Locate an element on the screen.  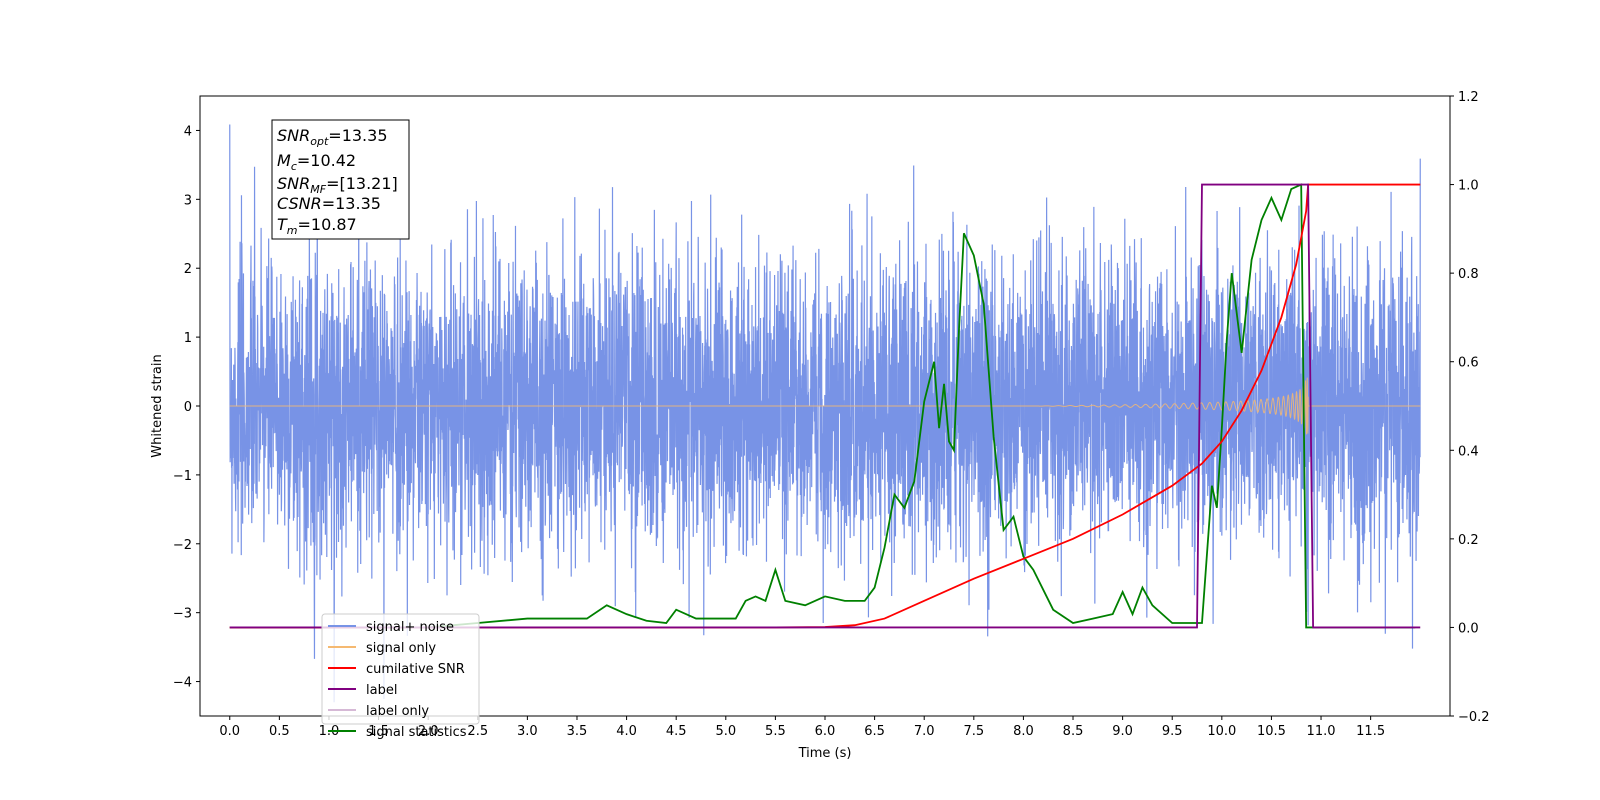
y-left-tick-label: −1 is located at coordinates (182, 476).